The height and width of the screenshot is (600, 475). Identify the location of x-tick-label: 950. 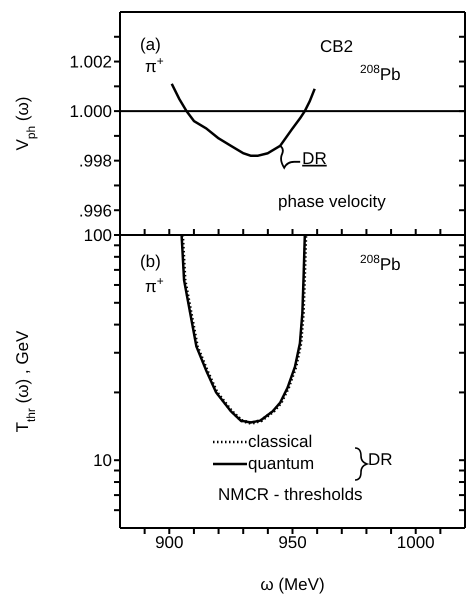
(292, 542).